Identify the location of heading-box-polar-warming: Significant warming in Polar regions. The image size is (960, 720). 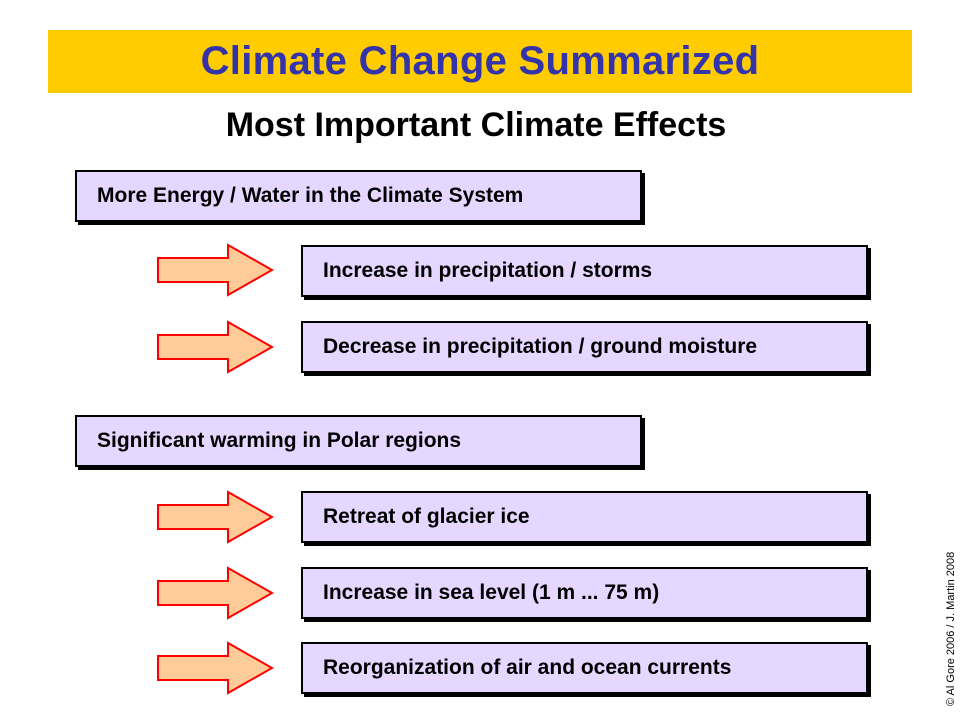
(358, 441).